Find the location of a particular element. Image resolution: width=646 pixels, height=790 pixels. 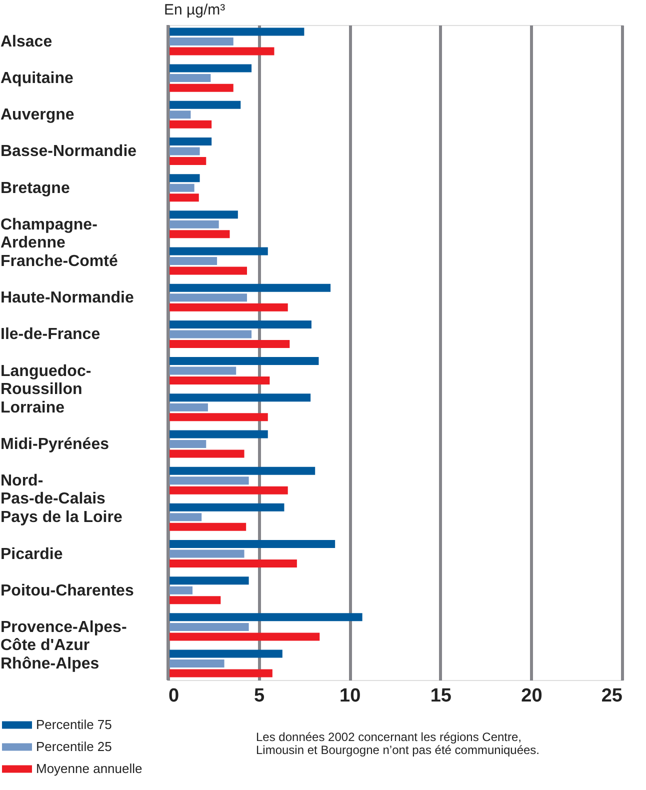

x-tick-label: 0 is located at coordinates (174, 696).